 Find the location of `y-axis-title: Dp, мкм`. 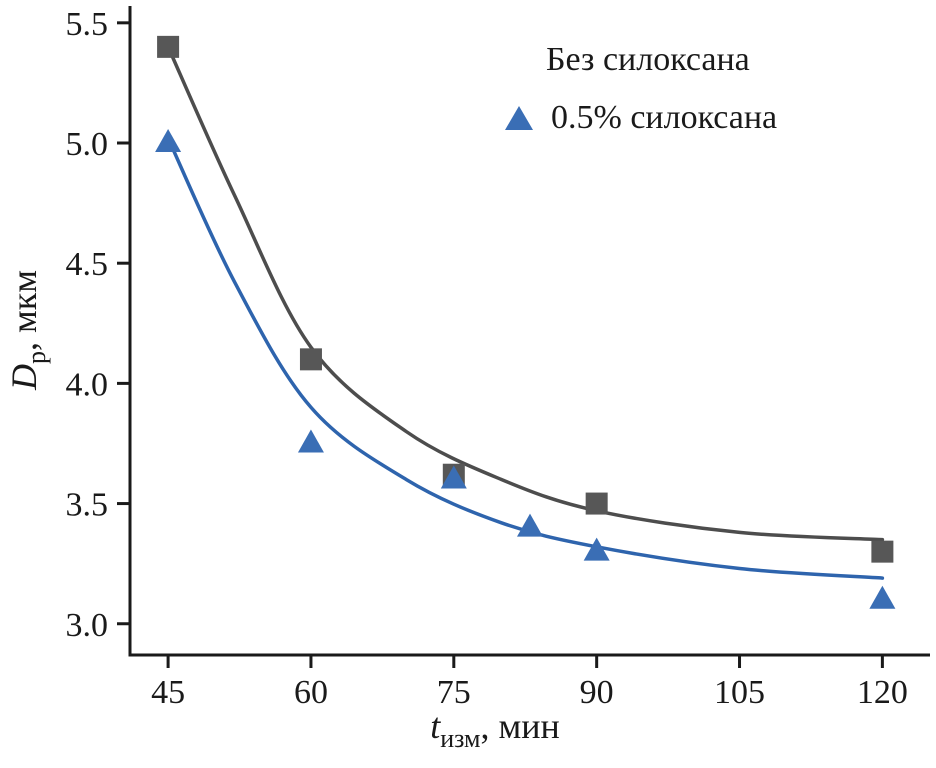

y-axis-title: Dp, мкм is located at coordinates (27, 330).